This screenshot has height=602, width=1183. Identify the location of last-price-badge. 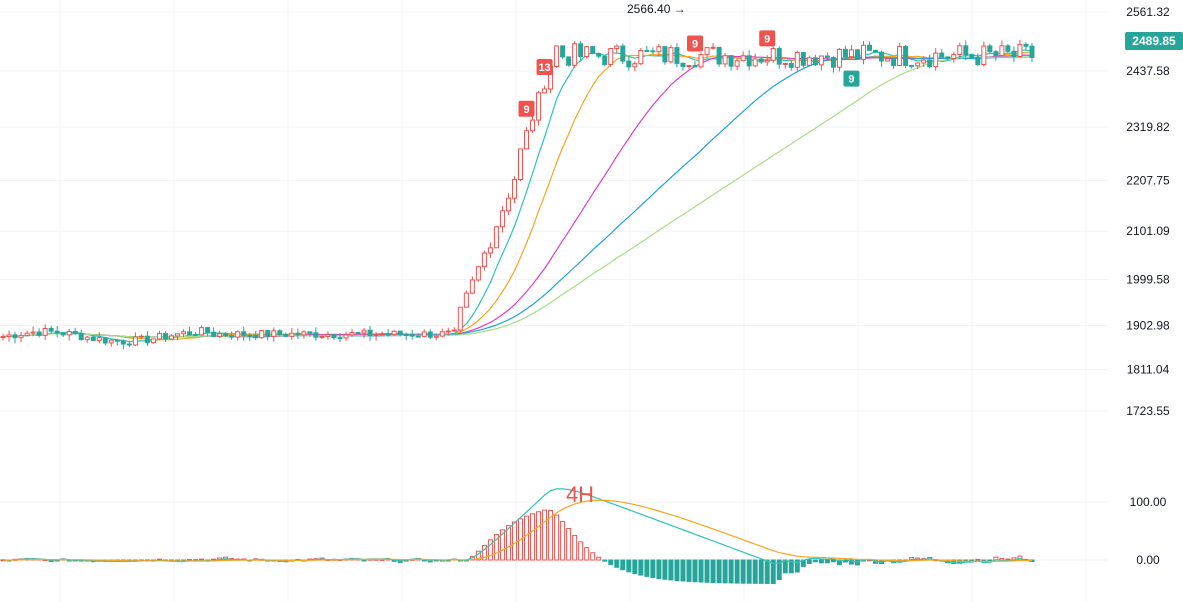
(1154, 41).